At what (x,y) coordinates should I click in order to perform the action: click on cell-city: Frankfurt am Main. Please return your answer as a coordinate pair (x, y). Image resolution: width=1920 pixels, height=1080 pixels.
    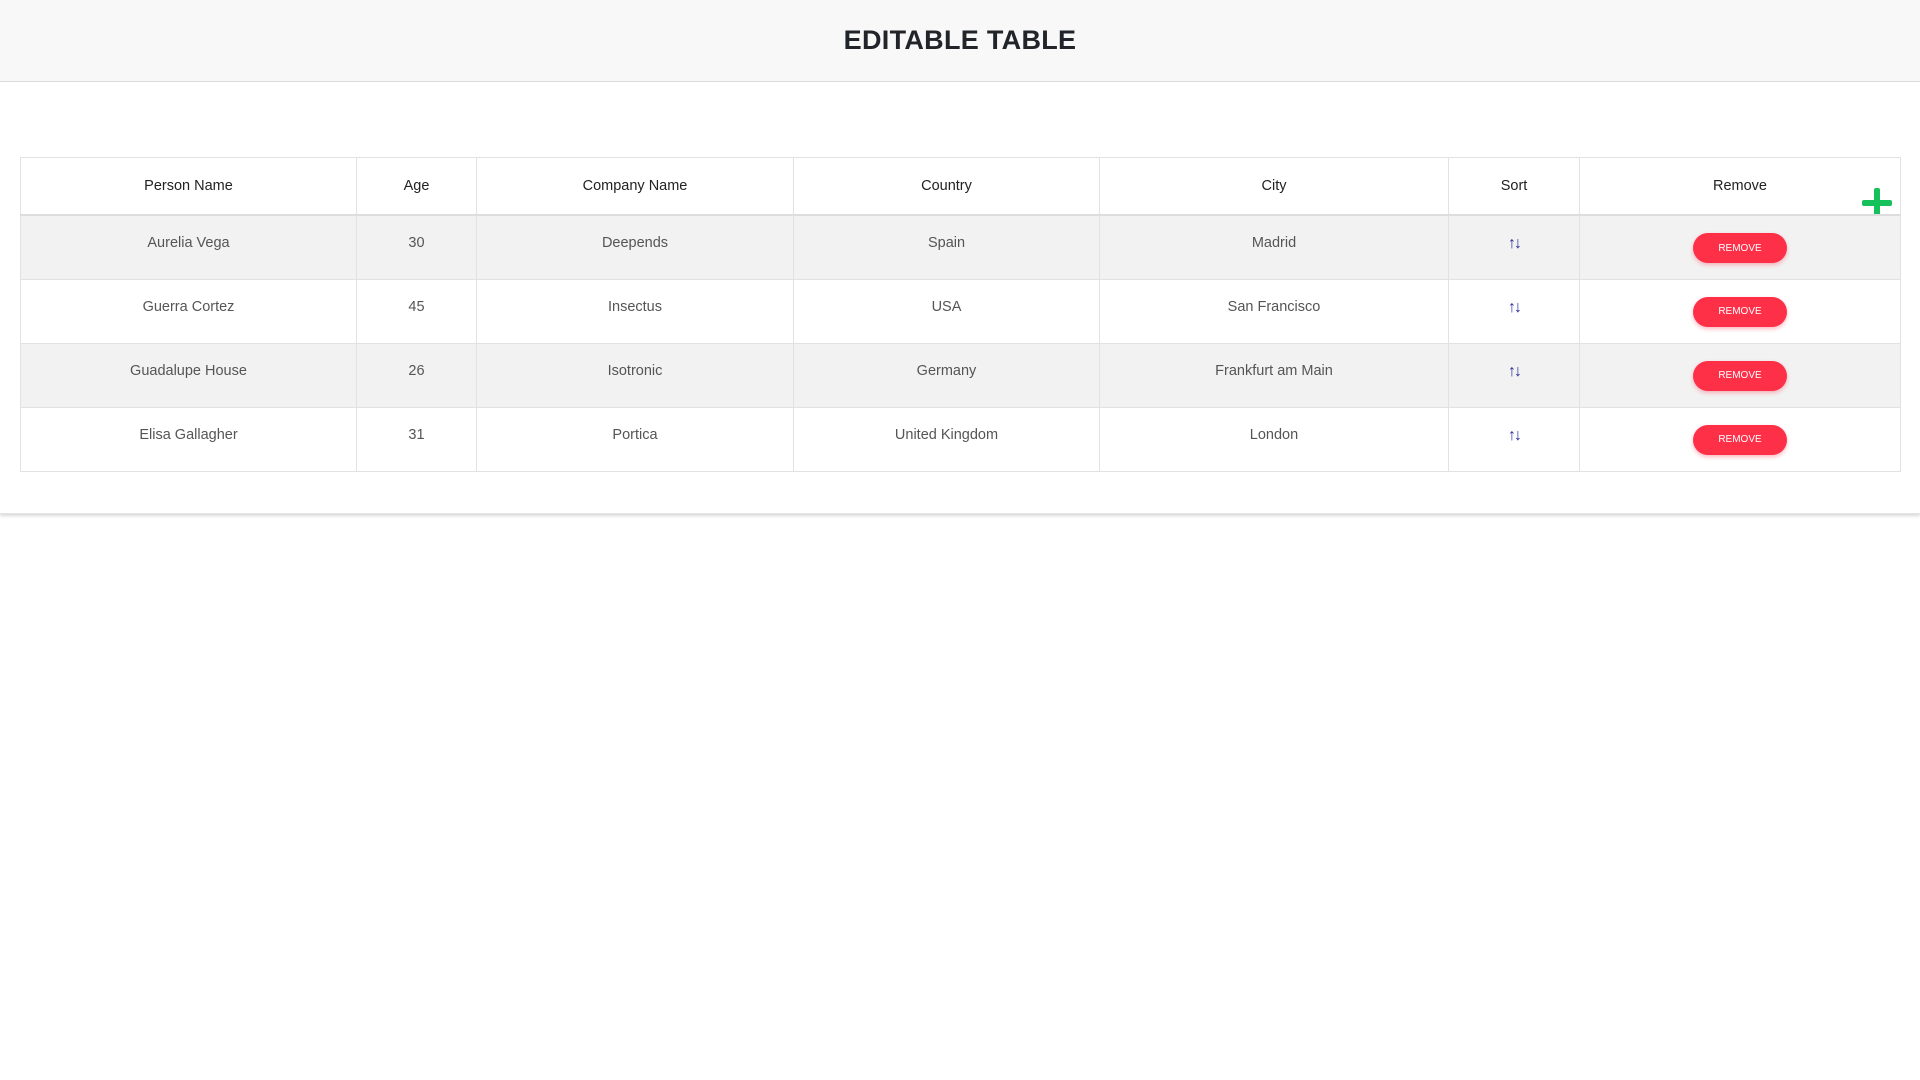
    Looking at the image, I should click on (1274, 375).